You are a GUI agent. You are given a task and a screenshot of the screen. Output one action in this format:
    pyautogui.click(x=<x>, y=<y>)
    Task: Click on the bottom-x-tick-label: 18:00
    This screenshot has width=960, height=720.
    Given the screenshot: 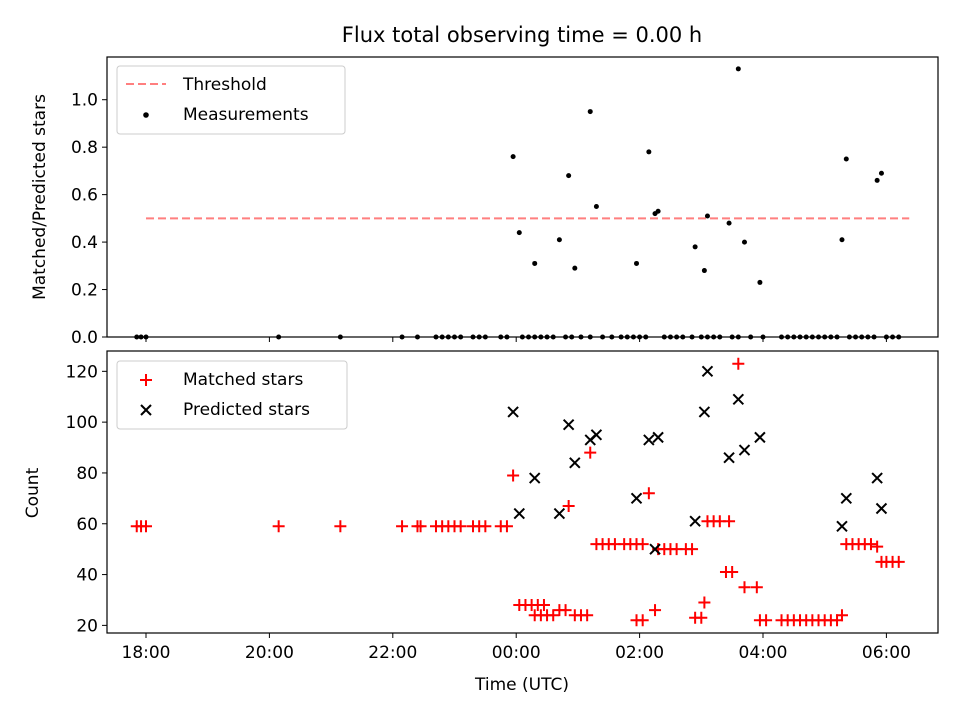 What is the action you would take?
    pyautogui.click(x=146, y=653)
    